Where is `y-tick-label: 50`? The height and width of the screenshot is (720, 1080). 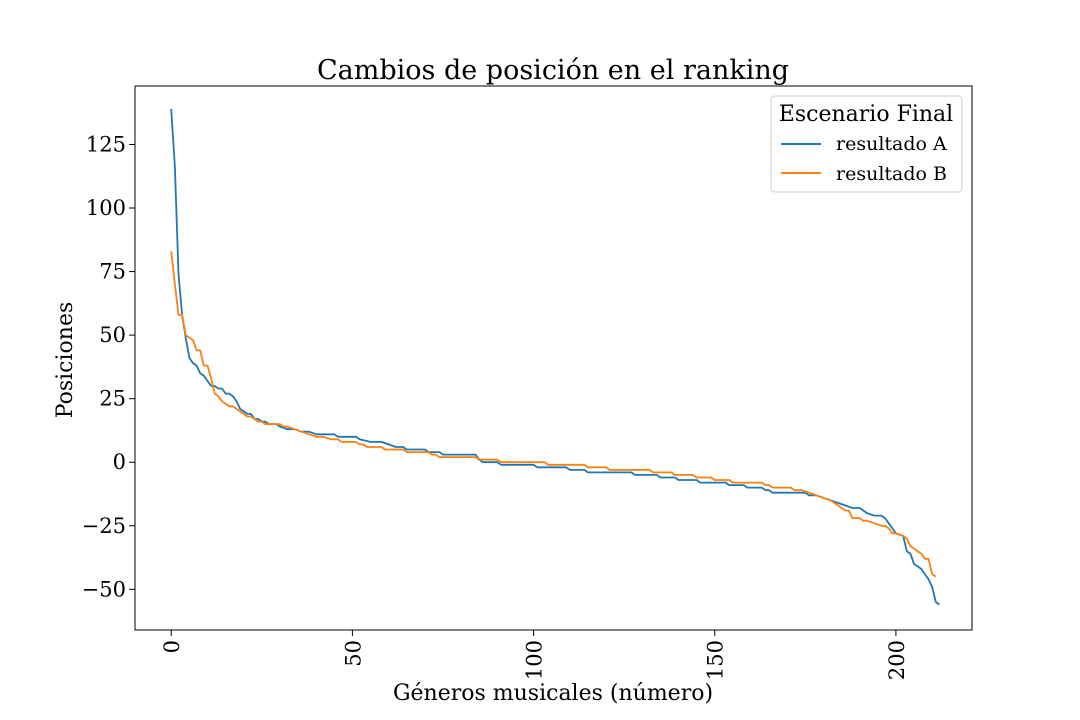
y-tick-label: 50 is located at coordinates (112, 335).